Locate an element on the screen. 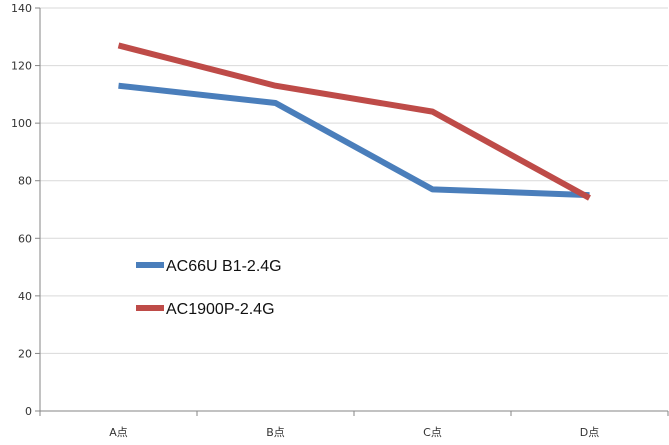  x-tick-label: B点 is located at coordinates (275, 432).